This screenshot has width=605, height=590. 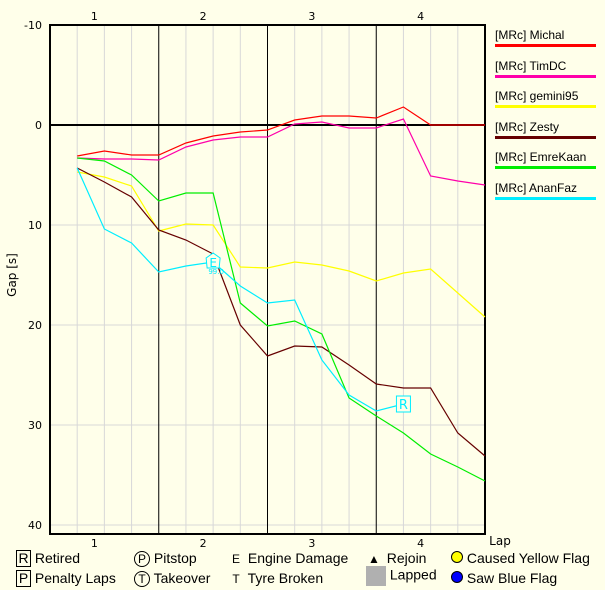 What do you see at coordinates (311, 543) in the screenshot?
I see `x-tick-label-bottom: 3` at bounding box center [311, 543].